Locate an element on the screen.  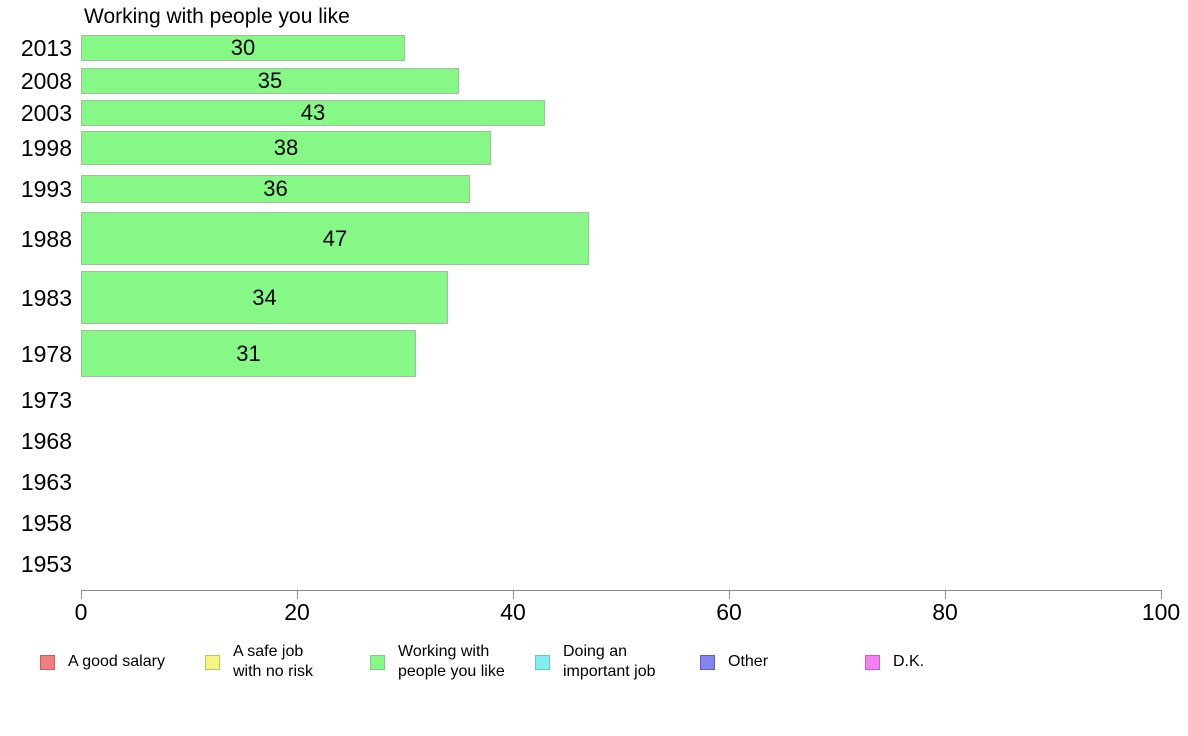
category-label-1963: 1963 is located at coordinates (46, 482).